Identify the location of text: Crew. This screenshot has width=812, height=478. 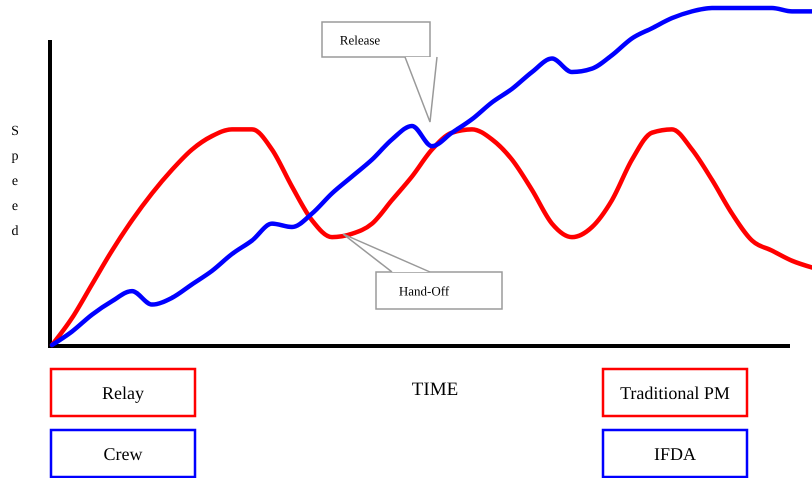
(123, 454).